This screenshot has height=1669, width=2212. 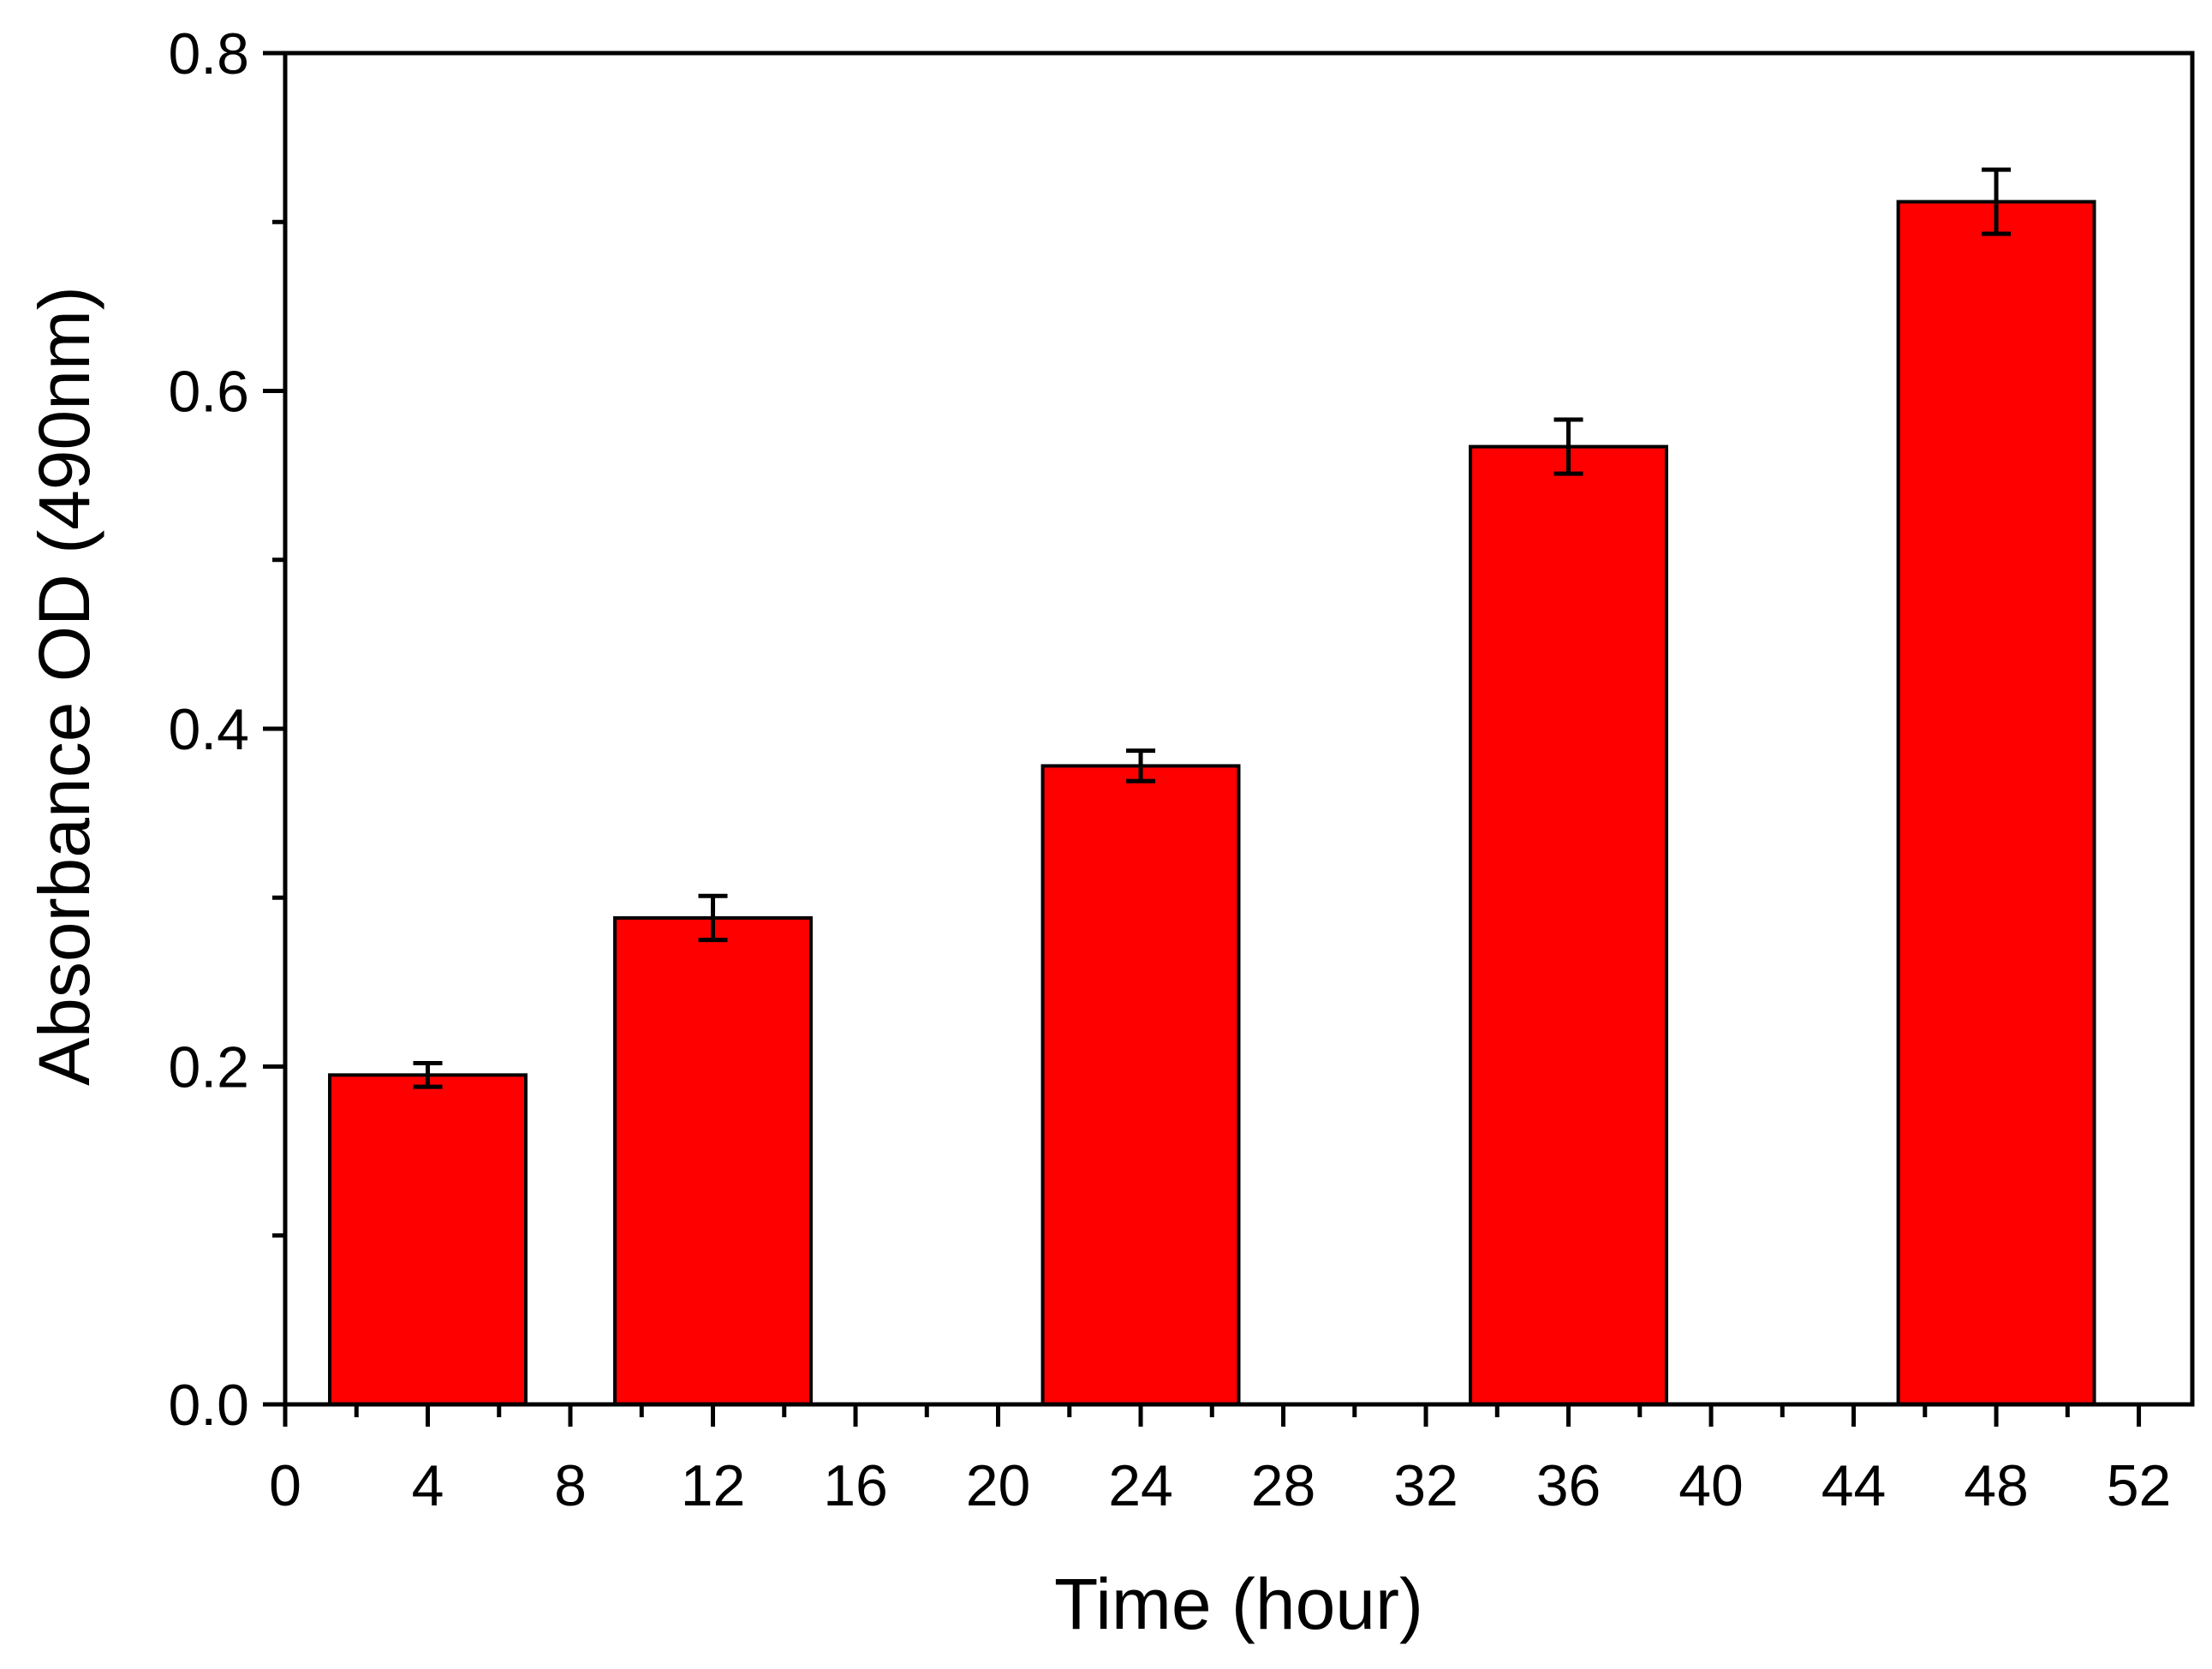 What do you see at coordinates (208, 1405) in the screenshot?
I see `y-tick-label: 0.0` at bounding box center [208, 1405].